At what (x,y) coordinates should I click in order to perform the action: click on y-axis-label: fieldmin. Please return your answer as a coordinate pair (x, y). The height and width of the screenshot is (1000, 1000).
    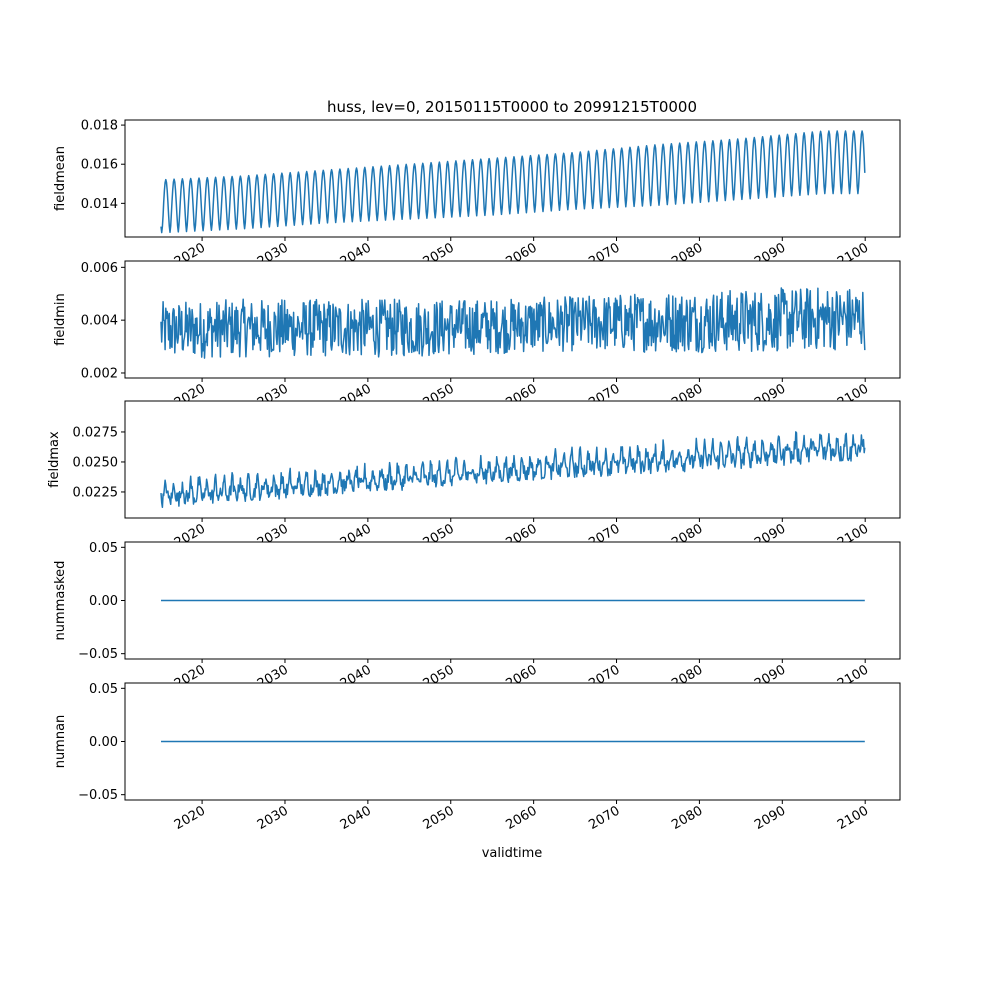
    Looking at the image, I should click on (60, 319).